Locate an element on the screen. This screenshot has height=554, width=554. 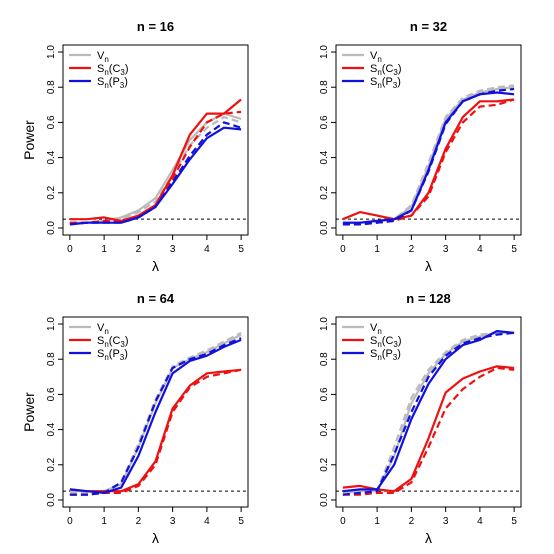
panel-title: n = 64 is located at coordinates (156, 298).